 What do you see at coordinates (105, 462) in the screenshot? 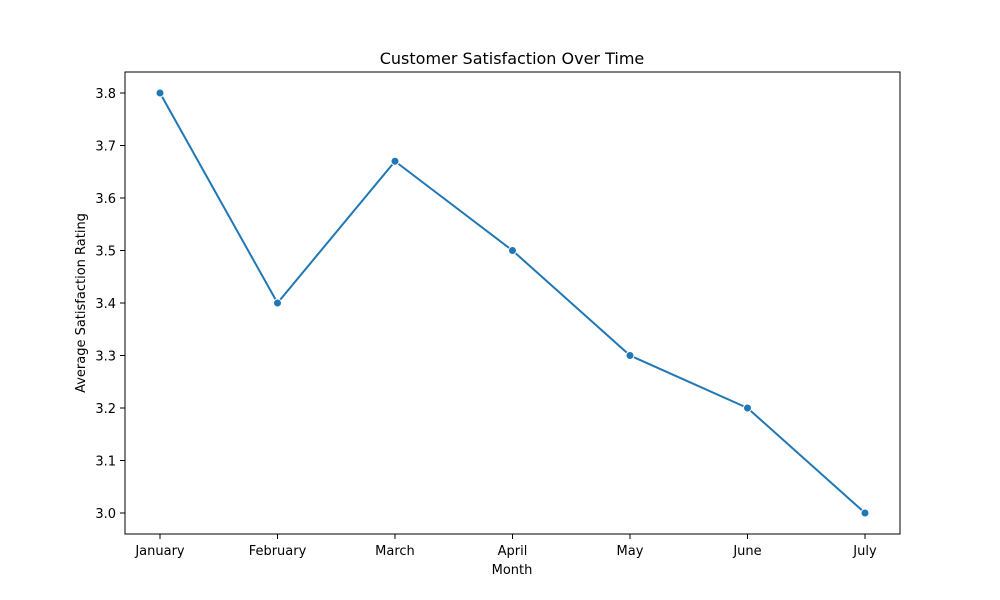
I see `y-tick-label: 3.1` at bounding box center [105, 462].